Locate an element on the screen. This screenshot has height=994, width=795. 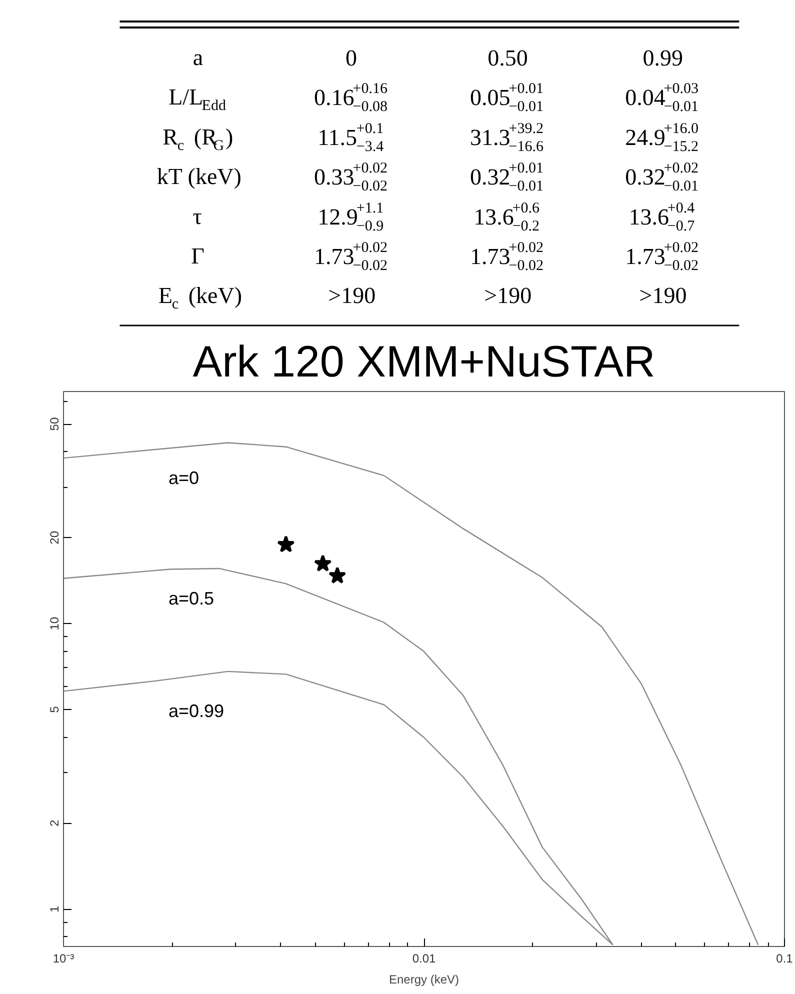
x-tick-label: 0.01 is located at coordinates (424, 959).